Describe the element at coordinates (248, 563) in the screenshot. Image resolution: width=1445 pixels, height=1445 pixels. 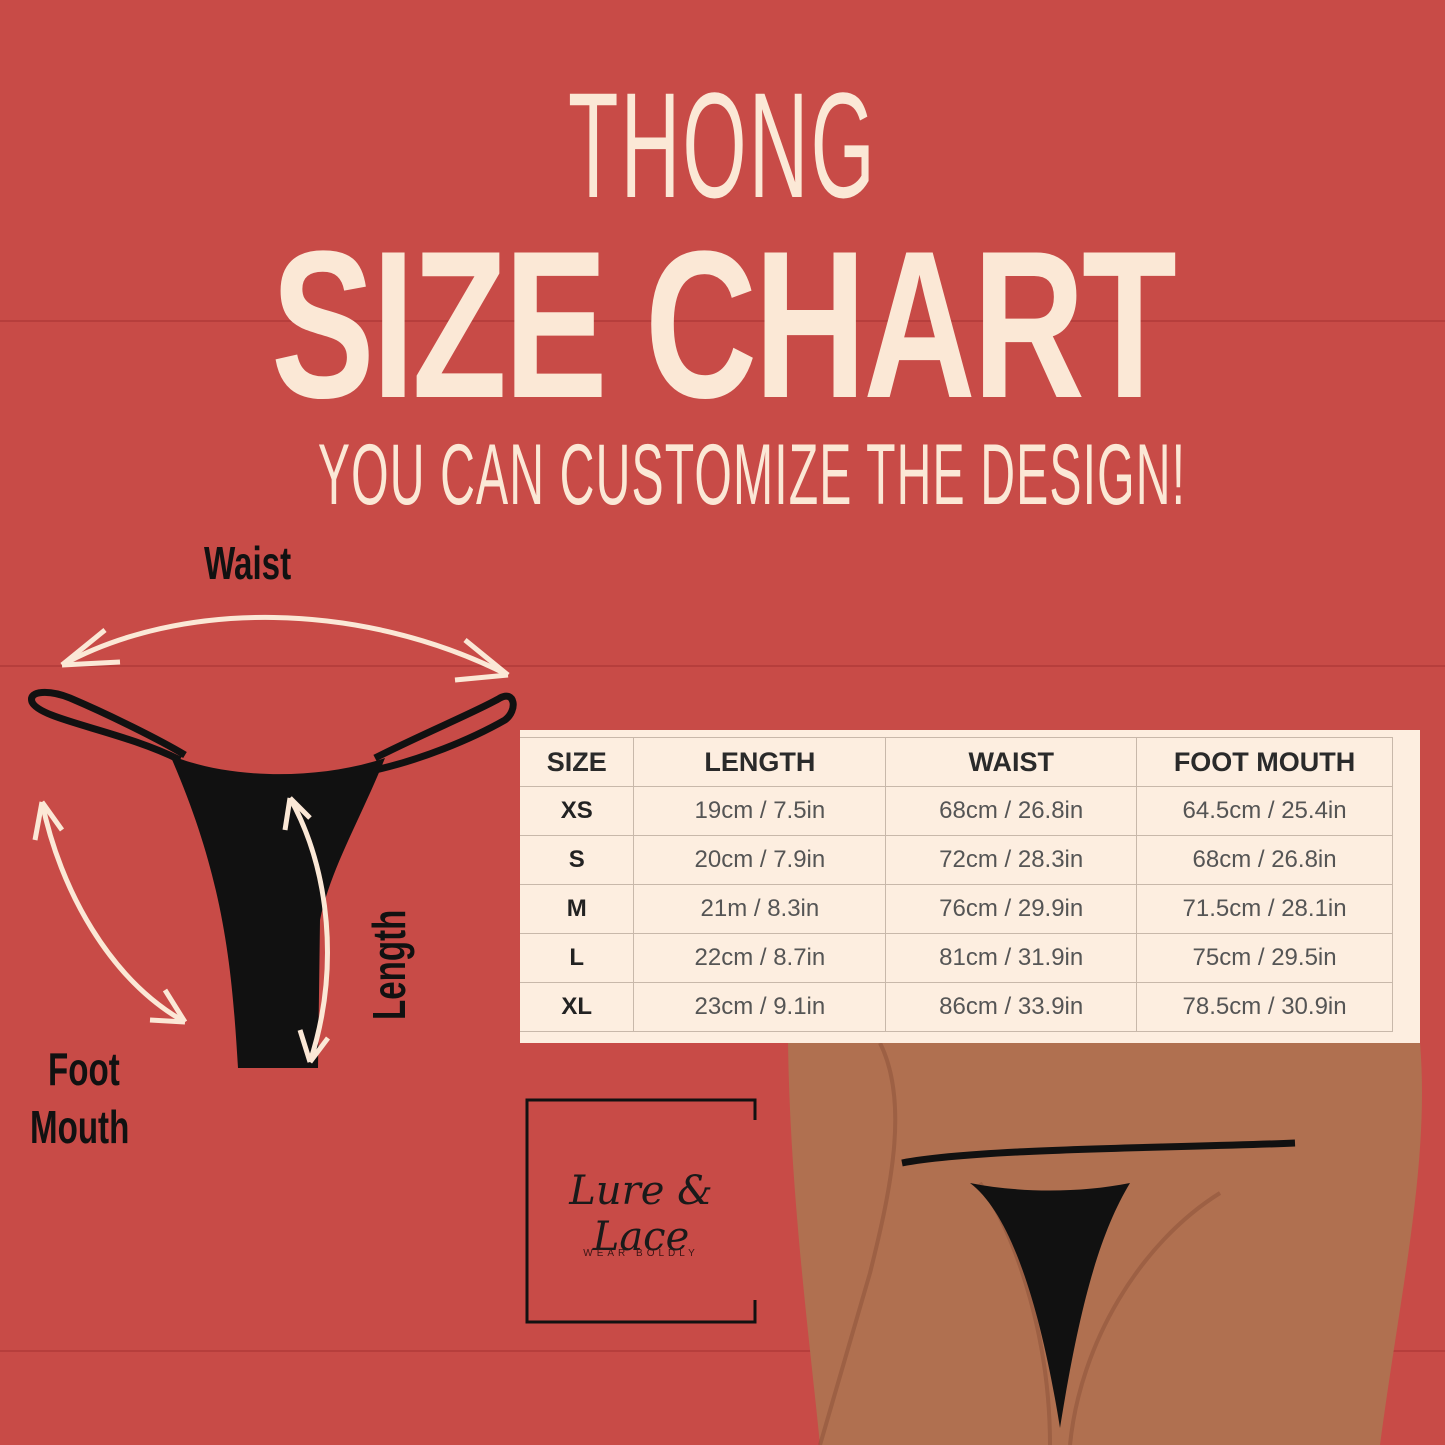
I see `waist-label: Waist` at that location.